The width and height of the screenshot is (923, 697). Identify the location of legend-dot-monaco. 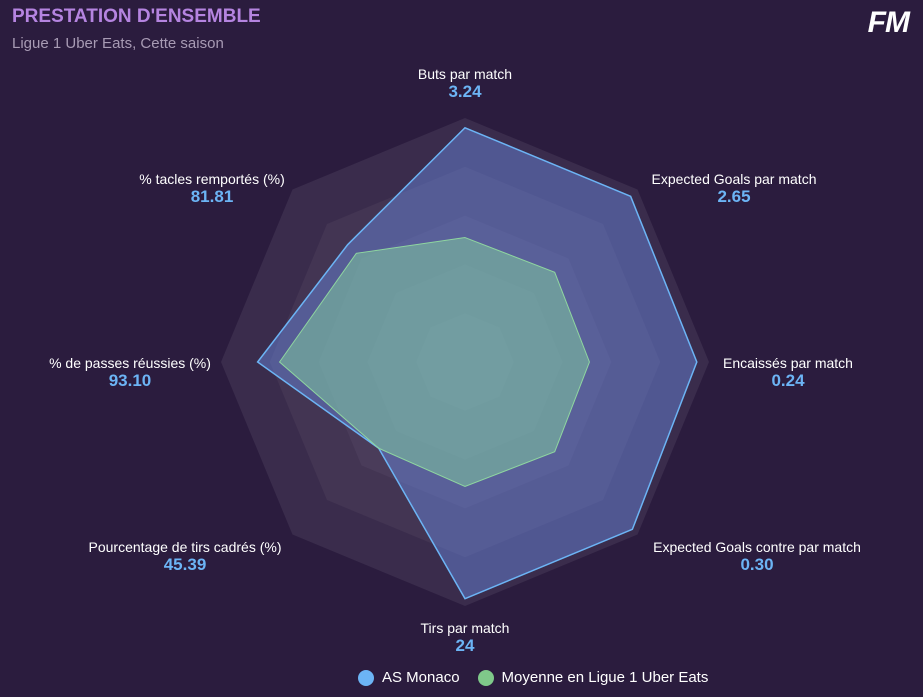
(366, 677).